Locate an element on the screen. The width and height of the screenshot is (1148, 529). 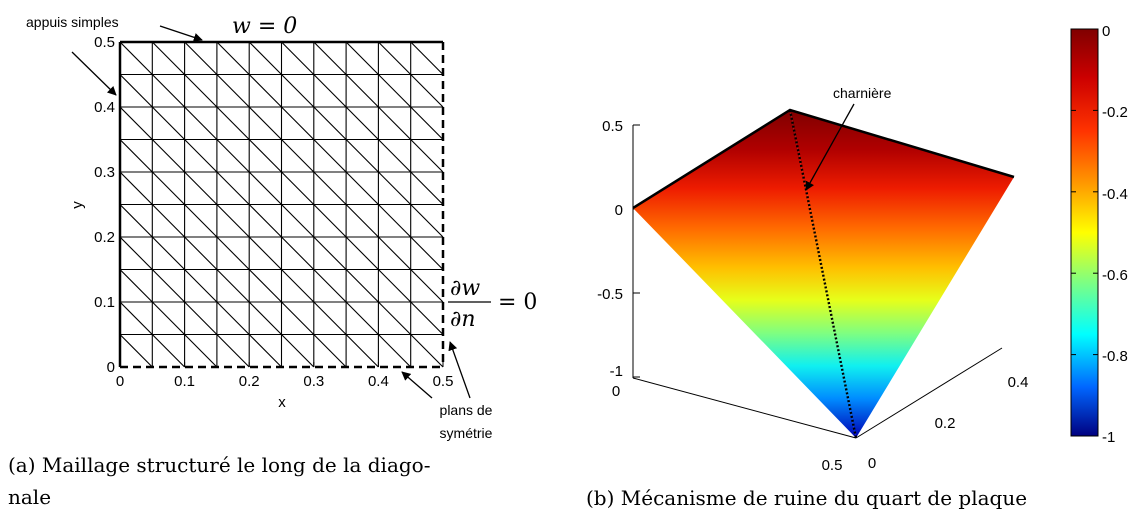
colorbar-label-neg0.4: -0.4 is located at coordinates (1115, 194).